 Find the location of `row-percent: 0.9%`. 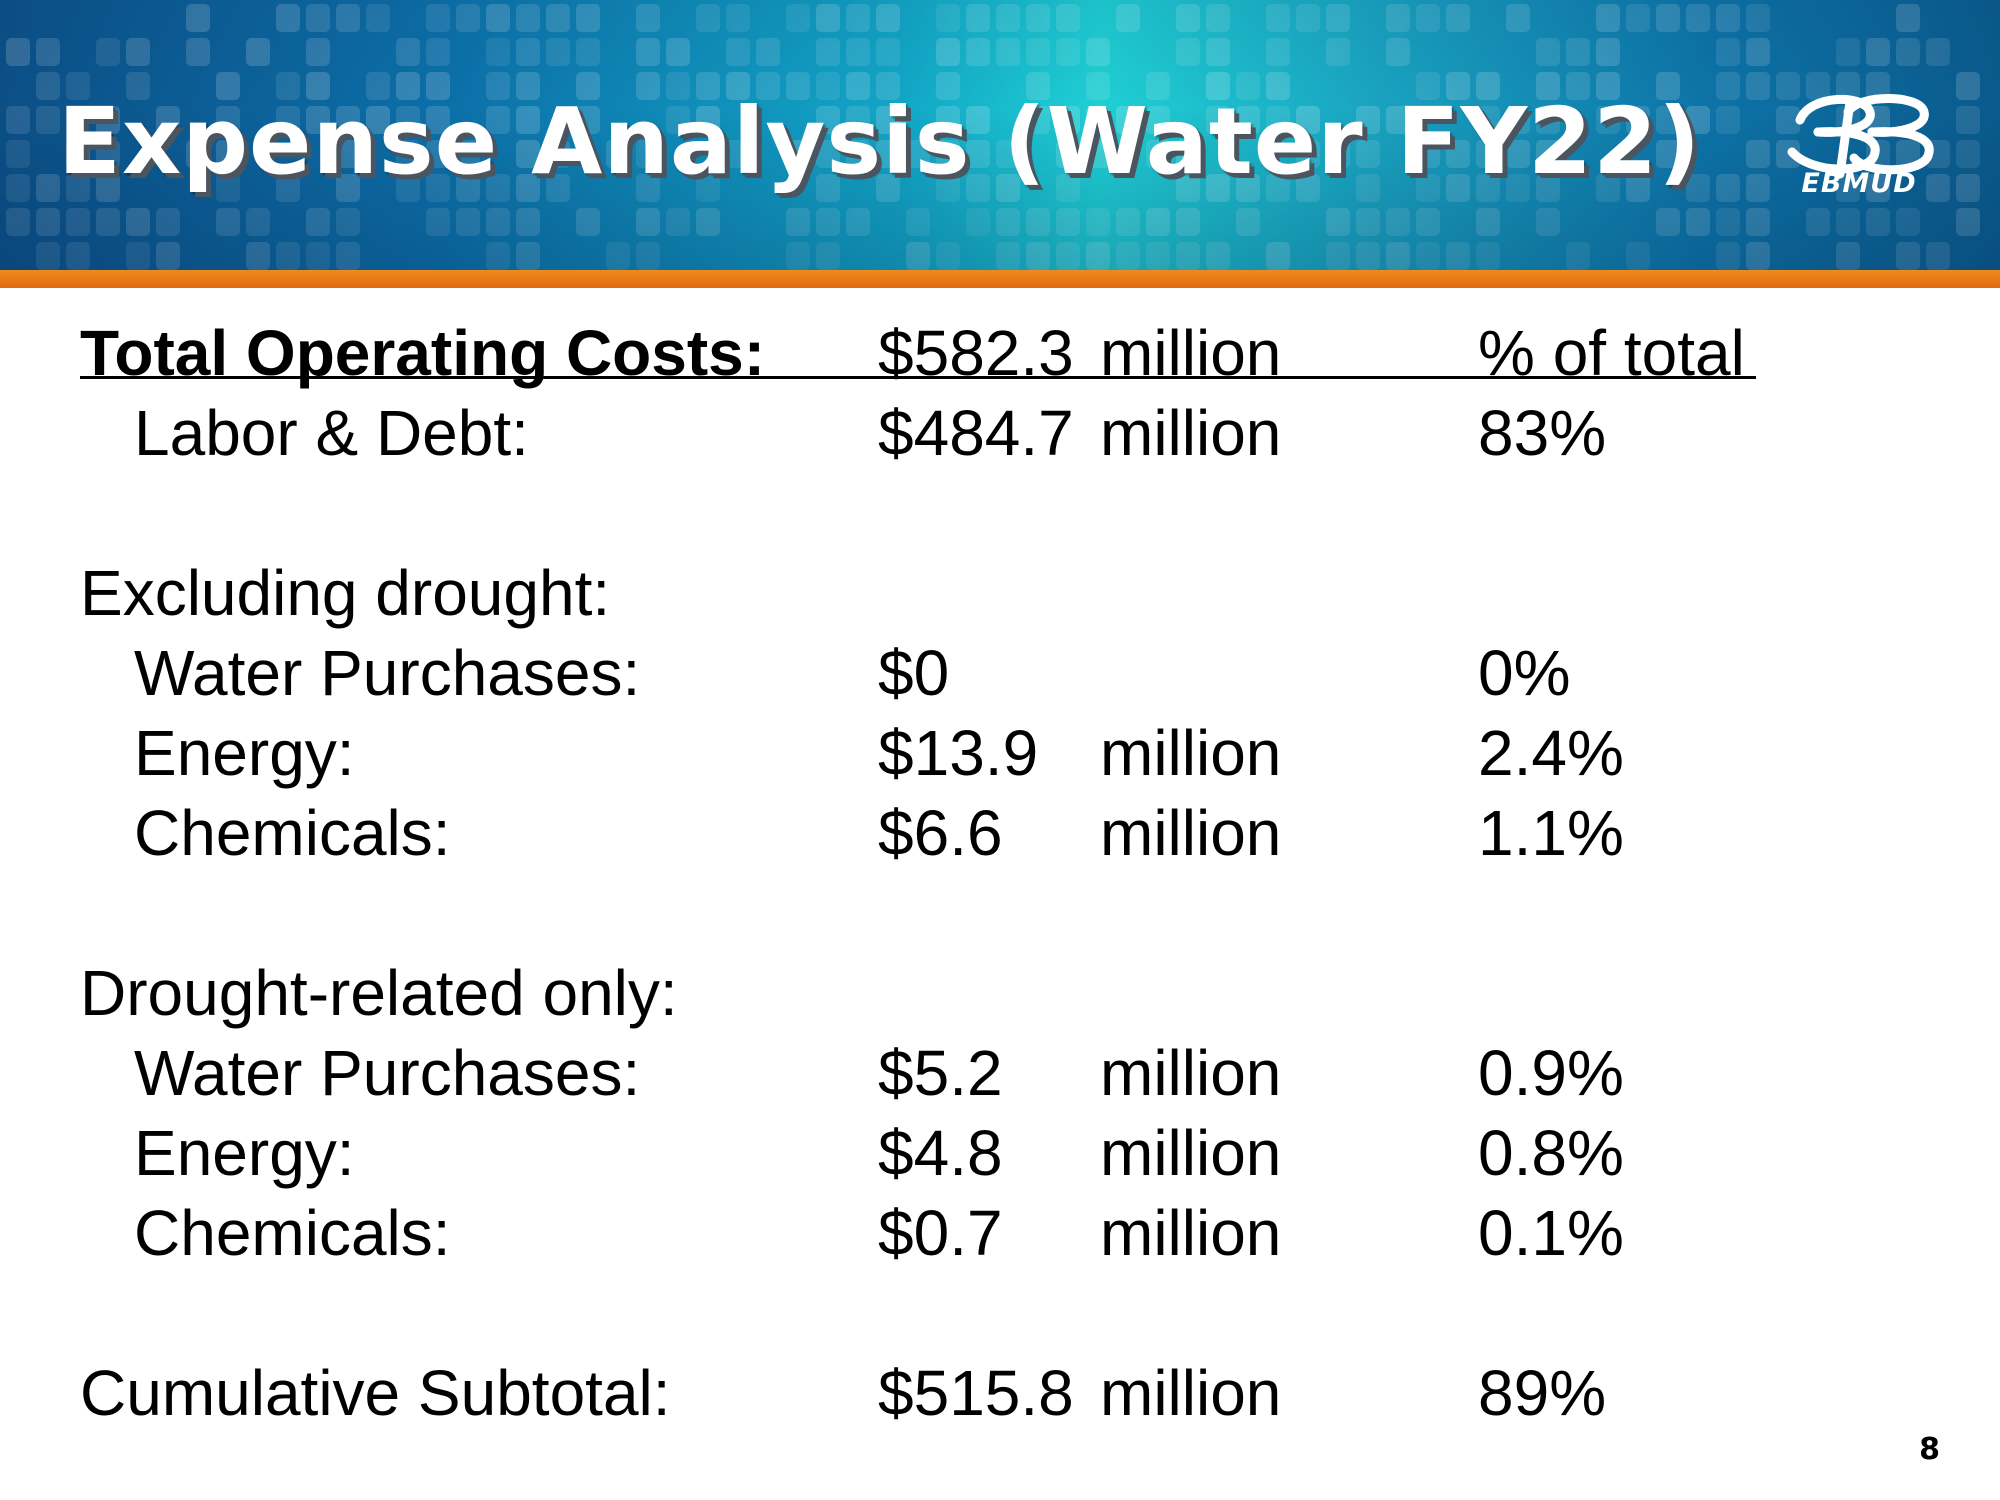

row-percent: 0.9% is located at coordinates (1551, 1073).